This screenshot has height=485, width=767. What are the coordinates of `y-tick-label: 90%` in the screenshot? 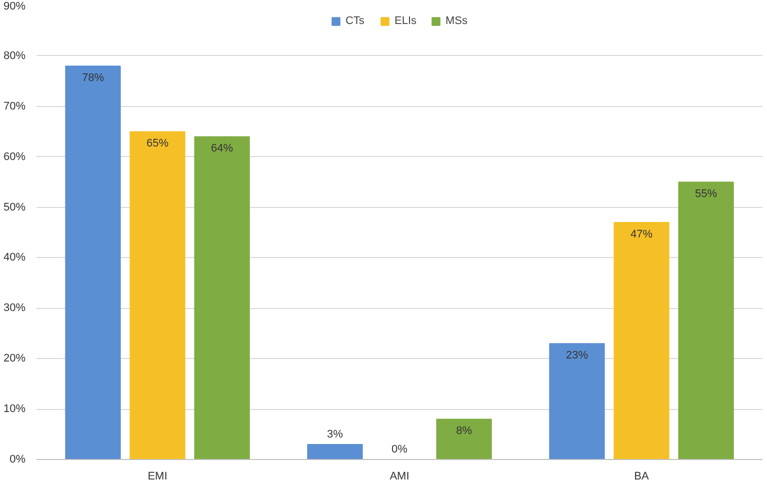 It's located at (14, 6).